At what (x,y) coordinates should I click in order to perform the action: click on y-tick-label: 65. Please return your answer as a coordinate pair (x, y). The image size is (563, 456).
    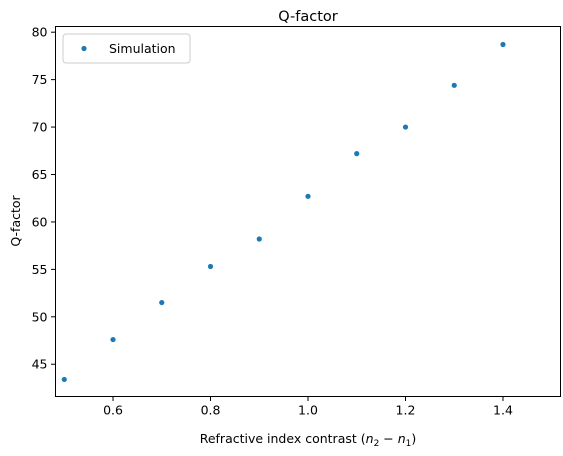
    Looking at the image, I should click on (40, 174).